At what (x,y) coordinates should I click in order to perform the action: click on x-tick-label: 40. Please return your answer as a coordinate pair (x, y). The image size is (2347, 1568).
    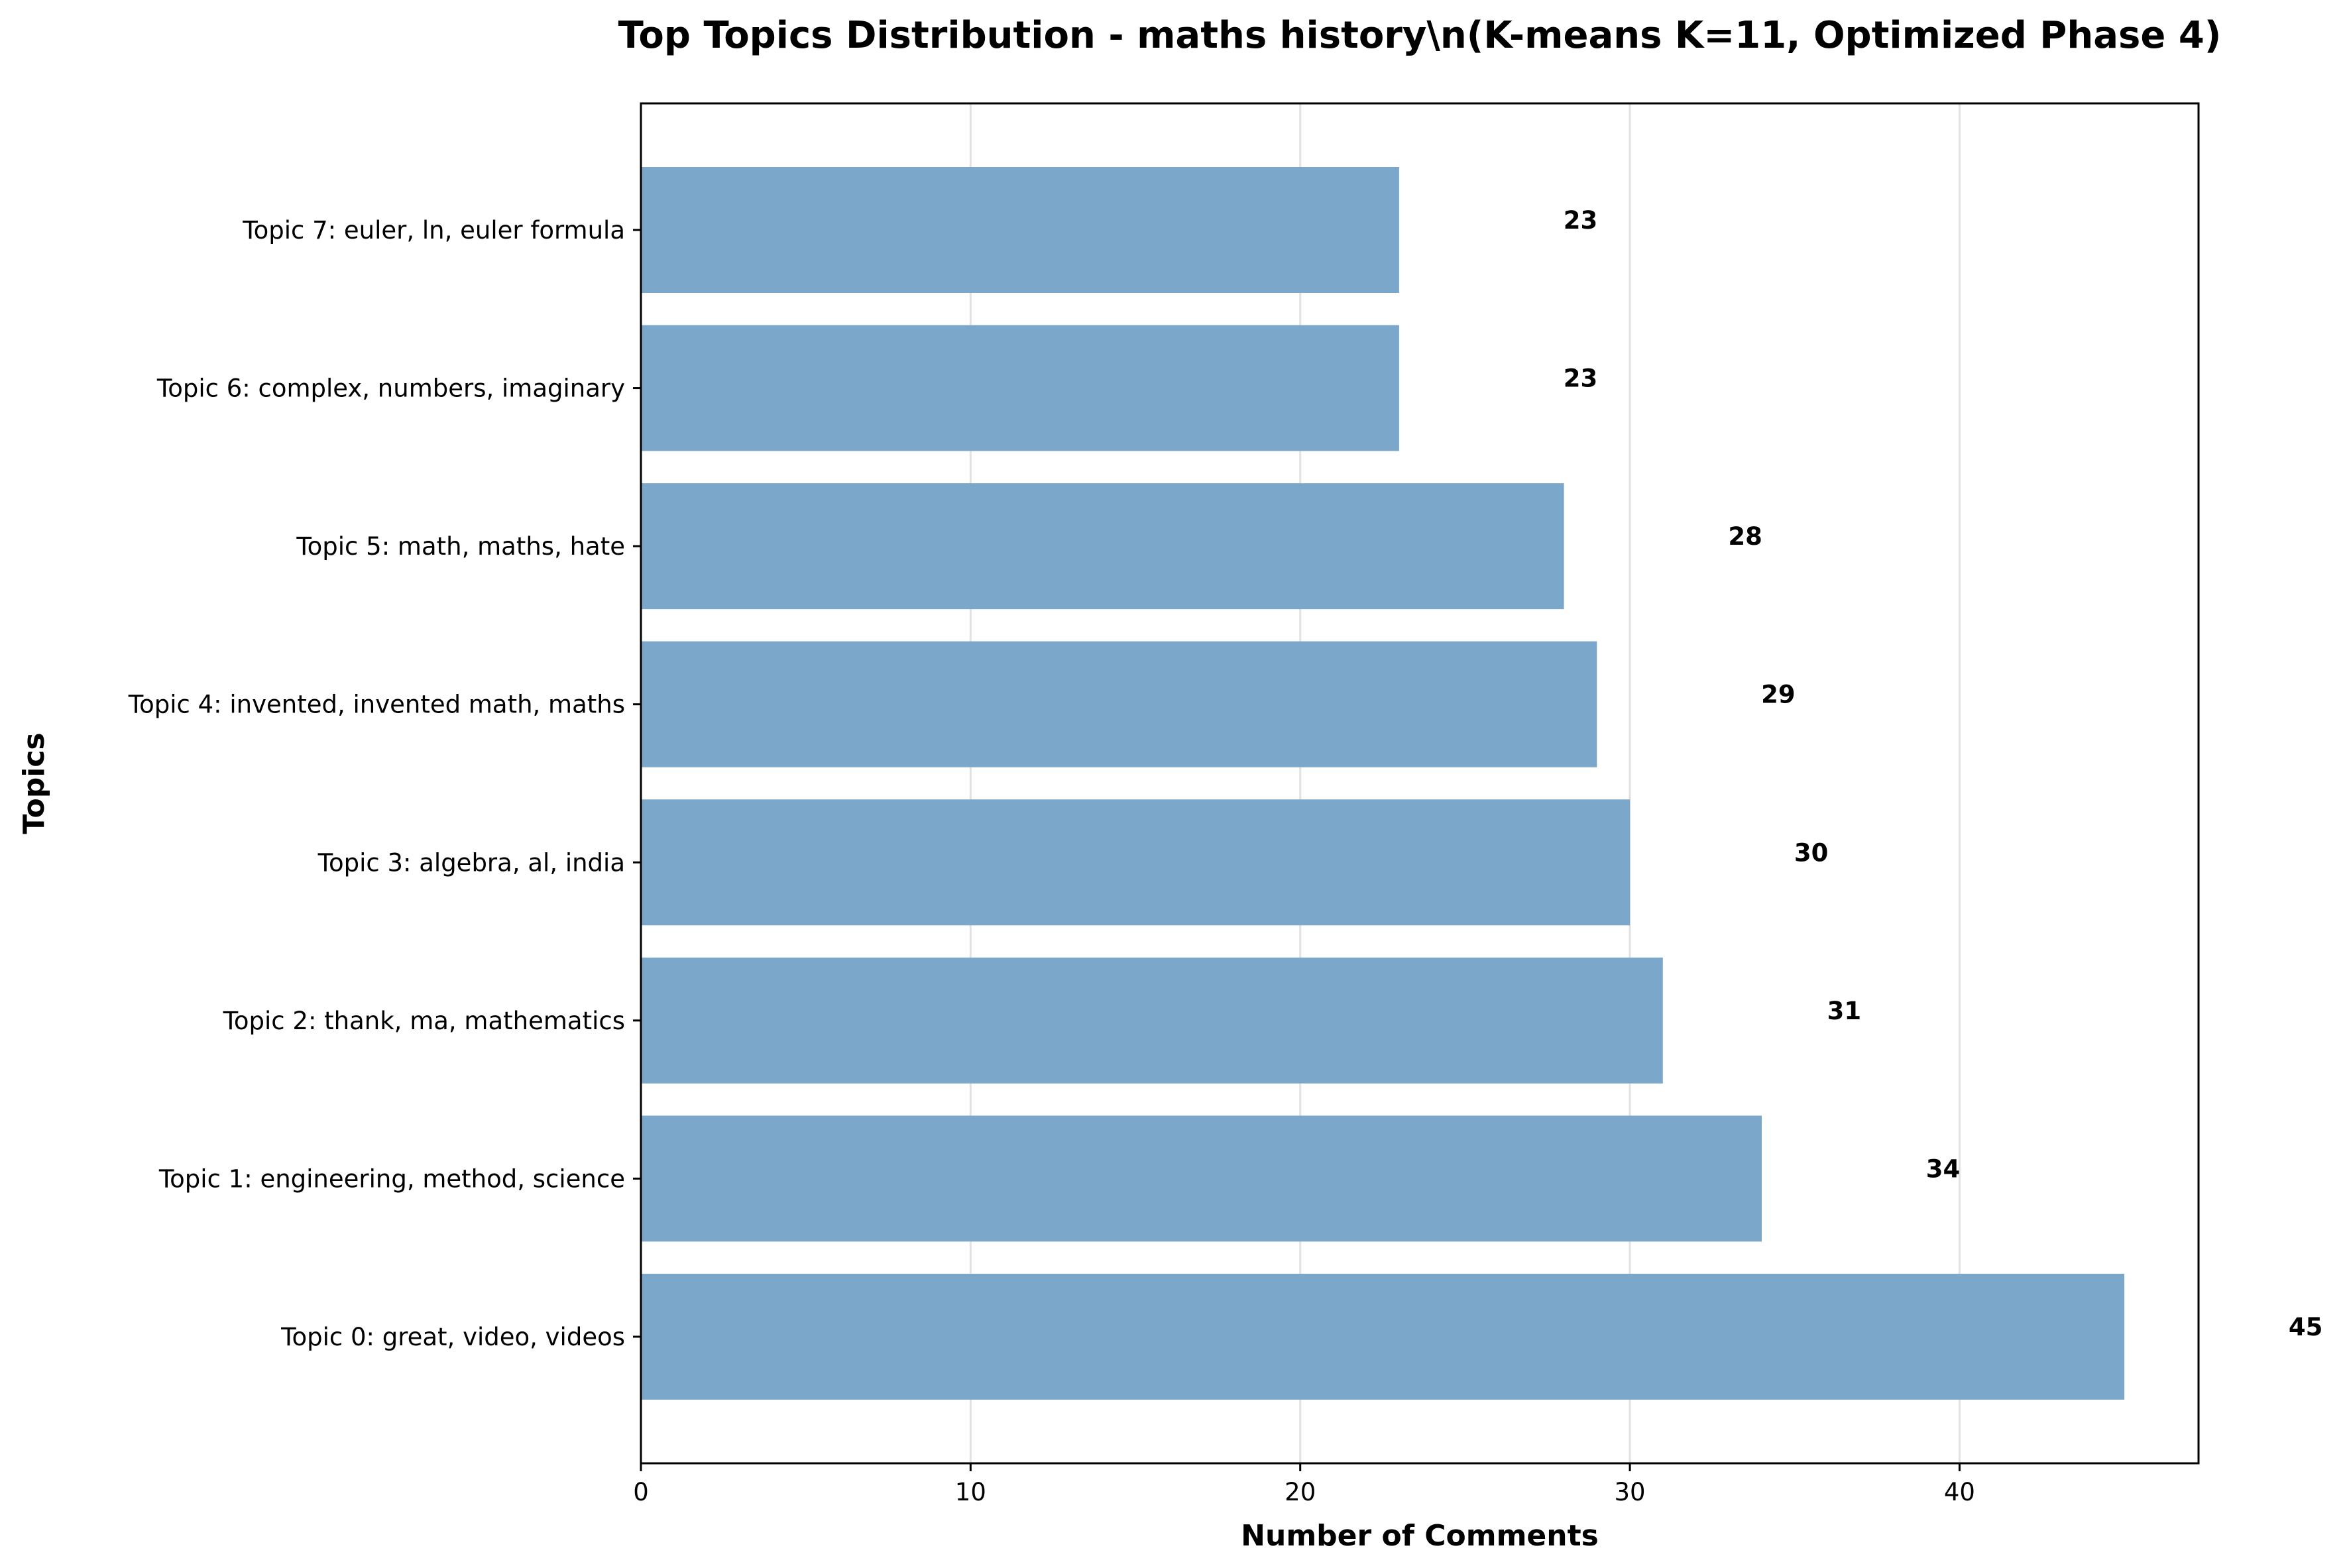
    Looking at the image, I should click on (1959, 1492).